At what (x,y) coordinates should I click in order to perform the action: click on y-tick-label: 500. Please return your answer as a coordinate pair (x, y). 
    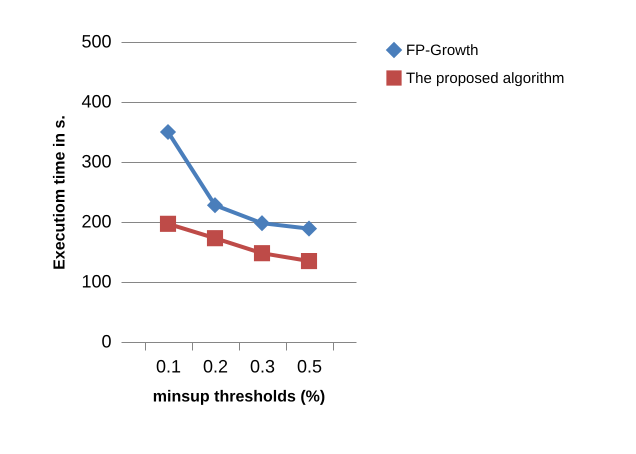
    Looking at the image, I should click on (96, 42).